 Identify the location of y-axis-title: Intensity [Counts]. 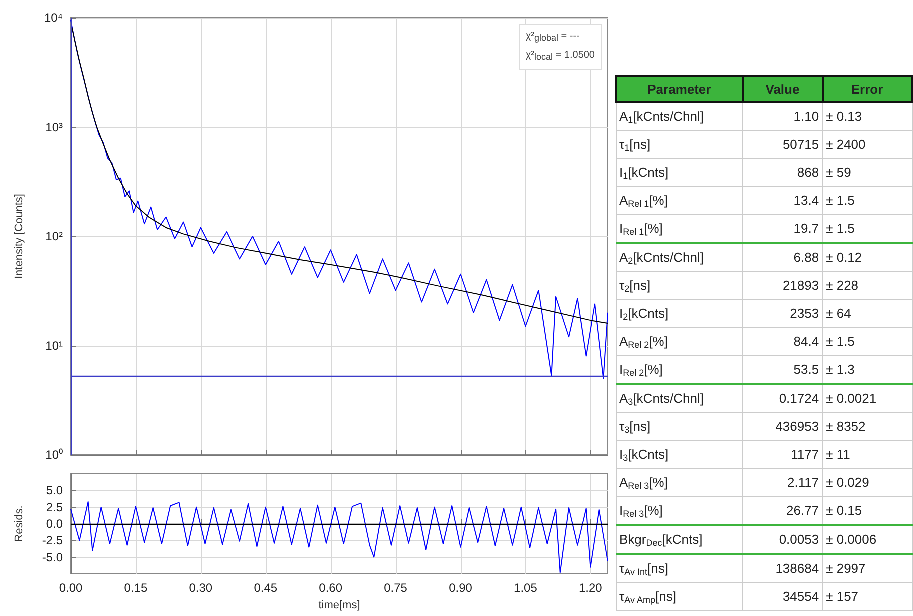
(20, 236).